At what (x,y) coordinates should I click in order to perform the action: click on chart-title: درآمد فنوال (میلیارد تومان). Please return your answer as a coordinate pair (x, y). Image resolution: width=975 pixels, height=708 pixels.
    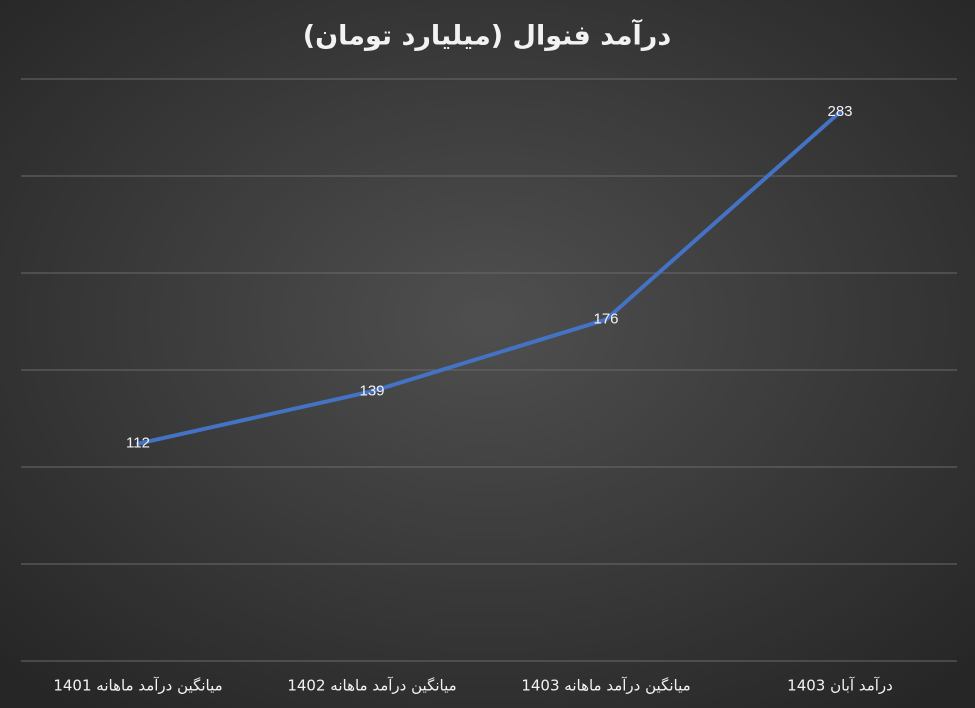
    Looking at the image, I should click on (487, 35).